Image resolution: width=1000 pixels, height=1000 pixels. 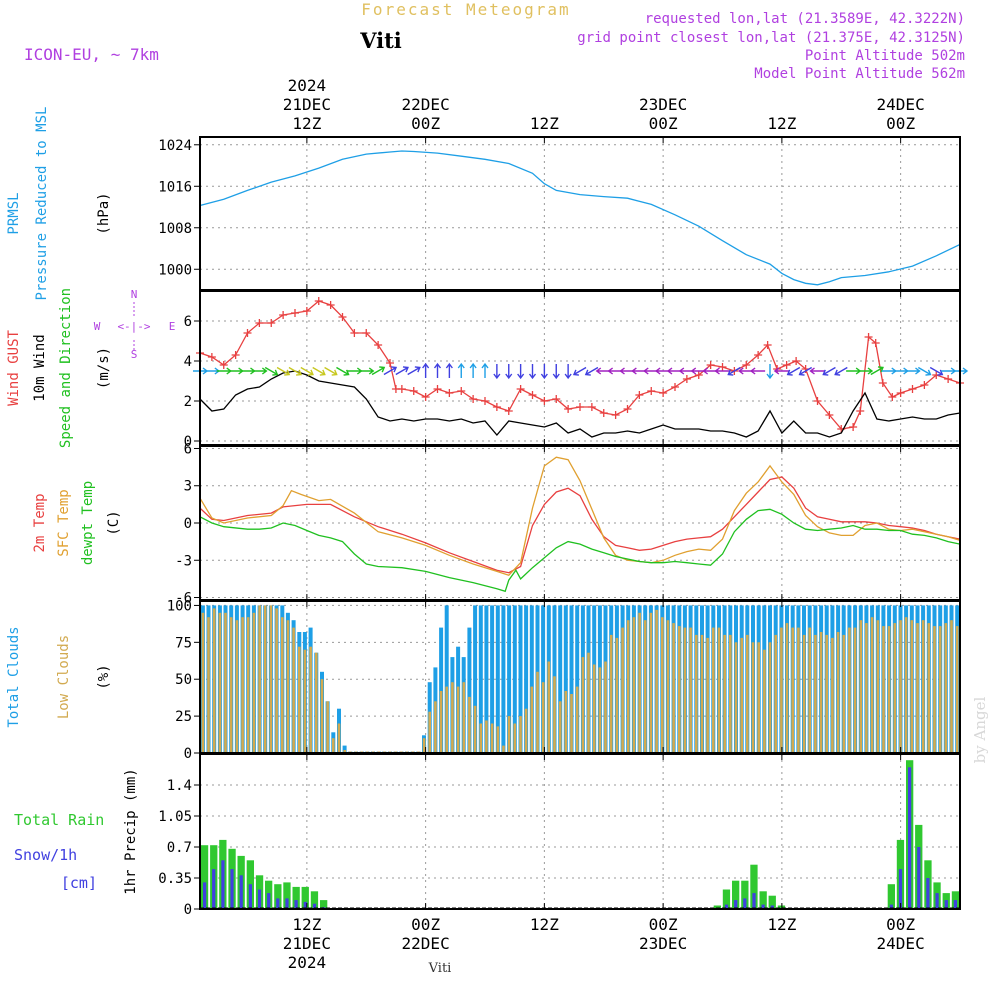 What do you see at coordinates (900, 123) in the screenshot?
I see `top-tick-label: 00Z` at bounding box center [900, 123].